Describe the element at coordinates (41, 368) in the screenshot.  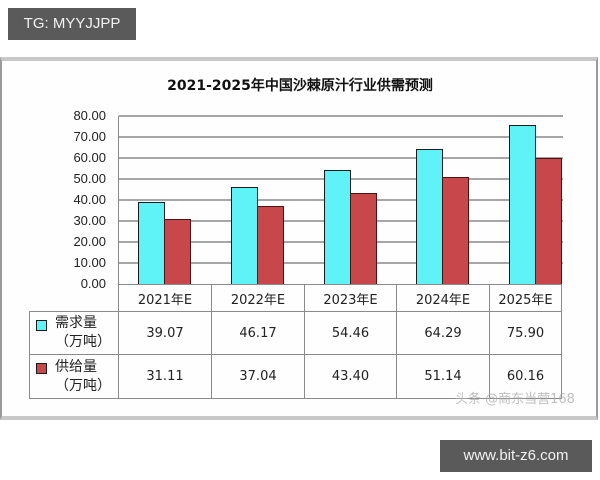
I see `legend-swatch-supply` at that location.